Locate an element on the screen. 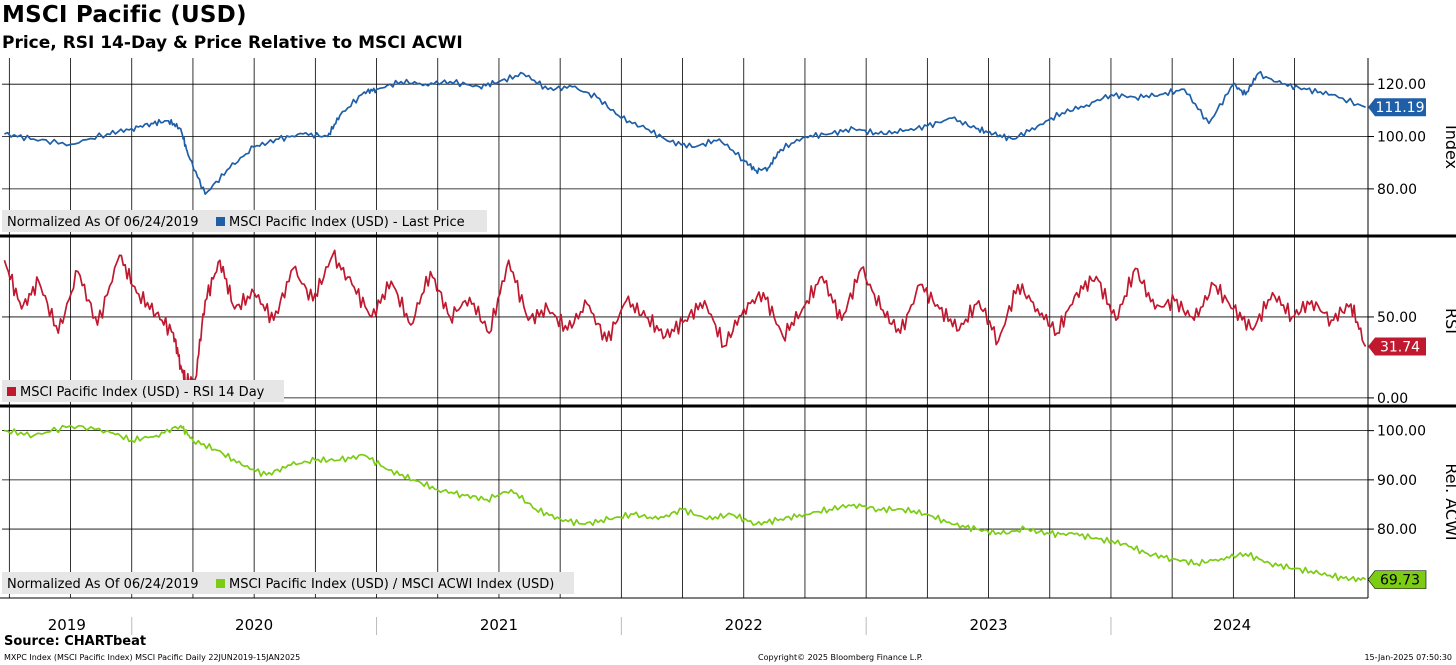 The image size is (1456, 665). y-axis-label: Index is located at coordinates (1449, 147).